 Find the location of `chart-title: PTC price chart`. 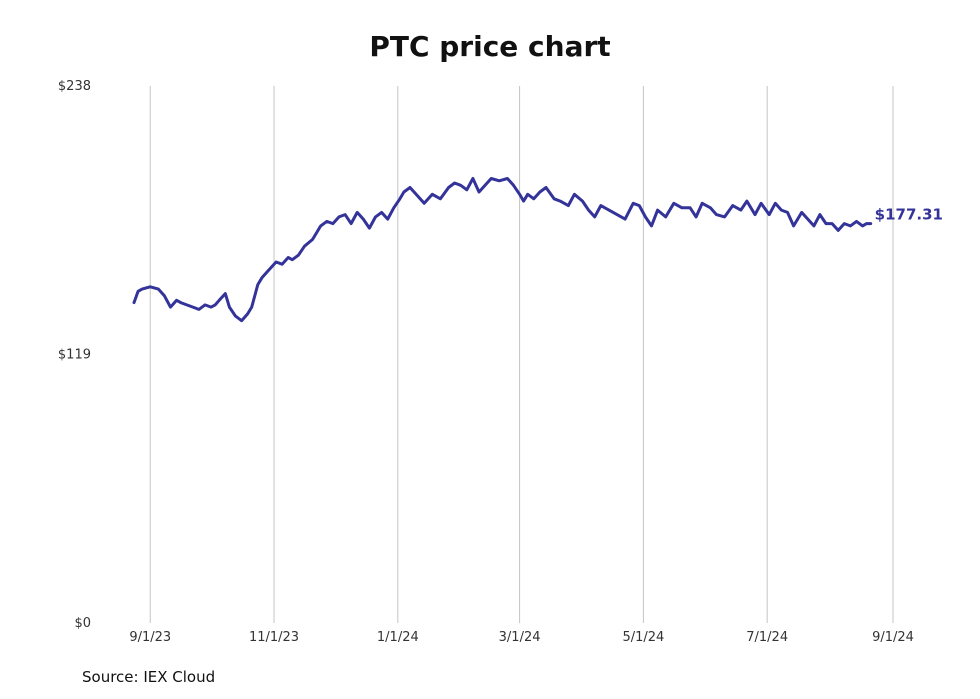

chart-title: PTC price chart is located at coordinates (490, 46).